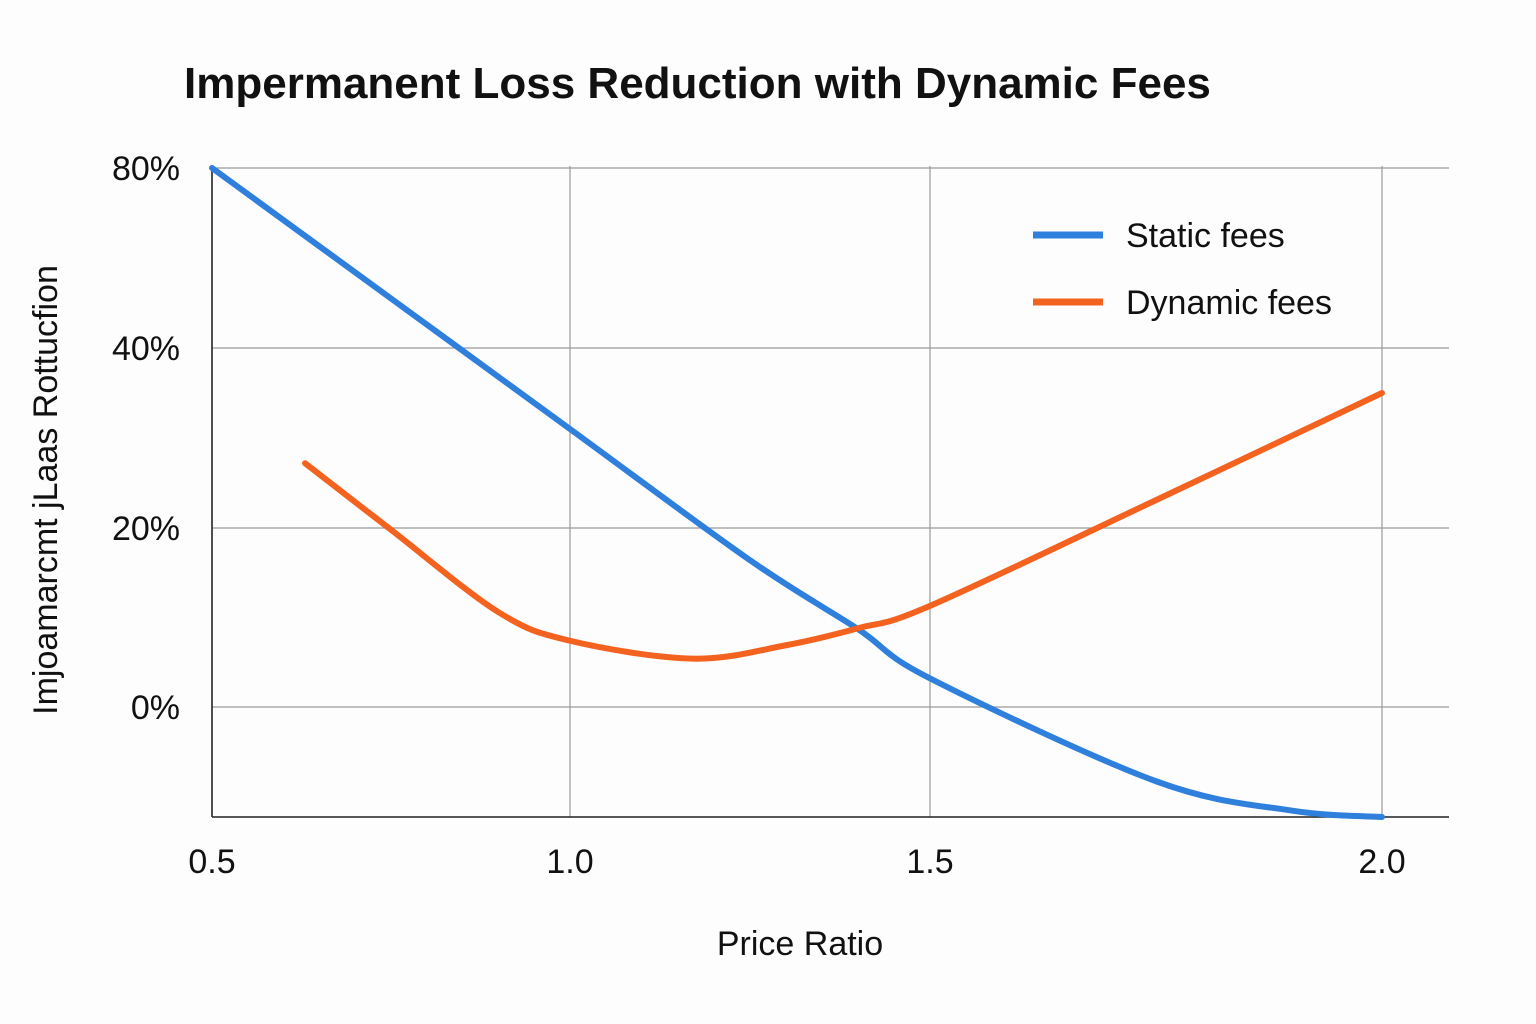 The image size is (1536, 1024). What do you see at coordinates (146, 349) in the screenshot?
I see `y-tick-label: 40%` at bounding box center [146, 349].